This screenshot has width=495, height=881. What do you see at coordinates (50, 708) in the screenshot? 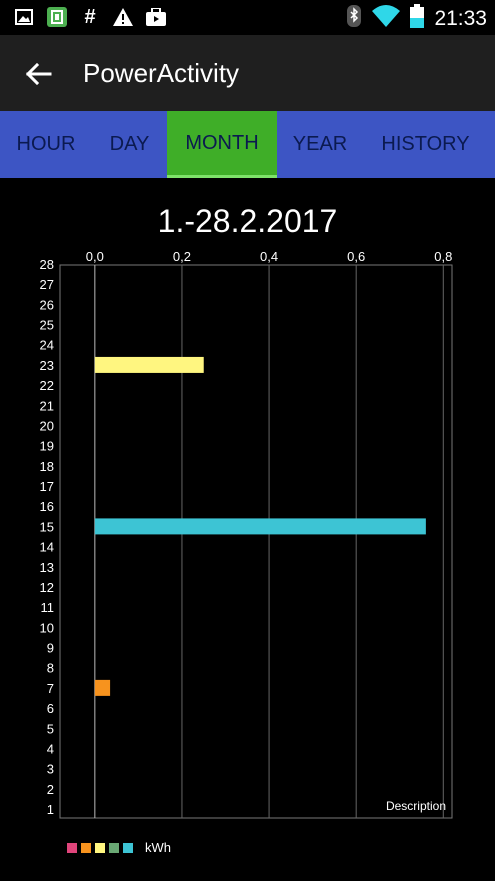
I see `y-tick-label: 6` at bounding box center [50, 708].